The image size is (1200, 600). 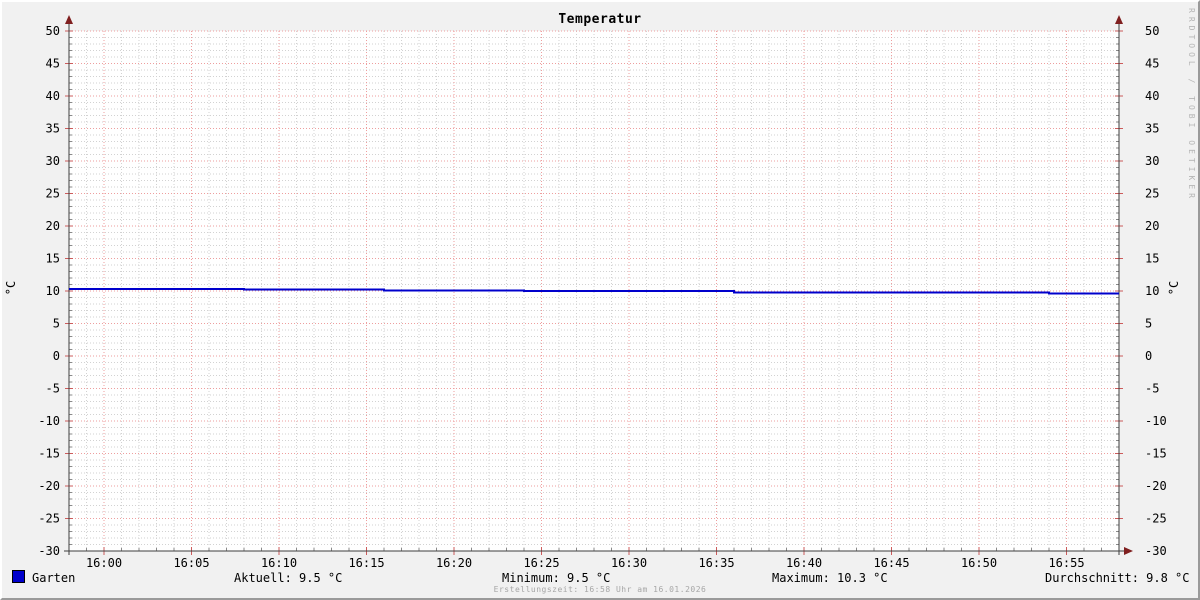 I want to click on y-tick-label-right: 35, so click(x=1152, y=129).